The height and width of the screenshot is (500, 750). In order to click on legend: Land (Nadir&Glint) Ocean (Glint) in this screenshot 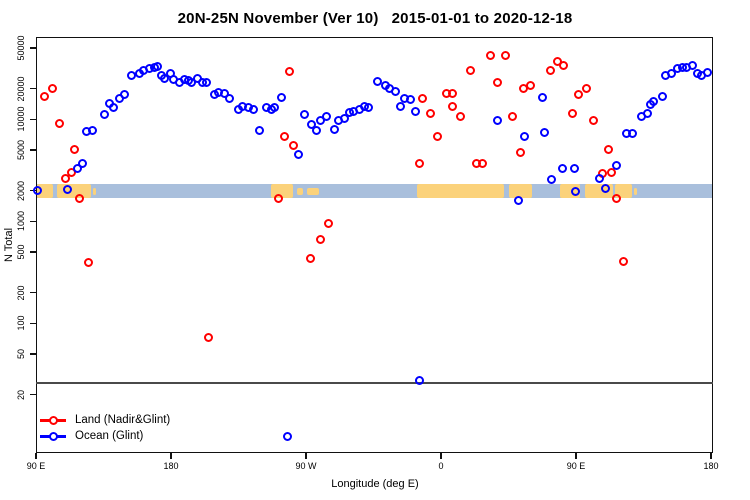, I will do `click(105, 428)`.